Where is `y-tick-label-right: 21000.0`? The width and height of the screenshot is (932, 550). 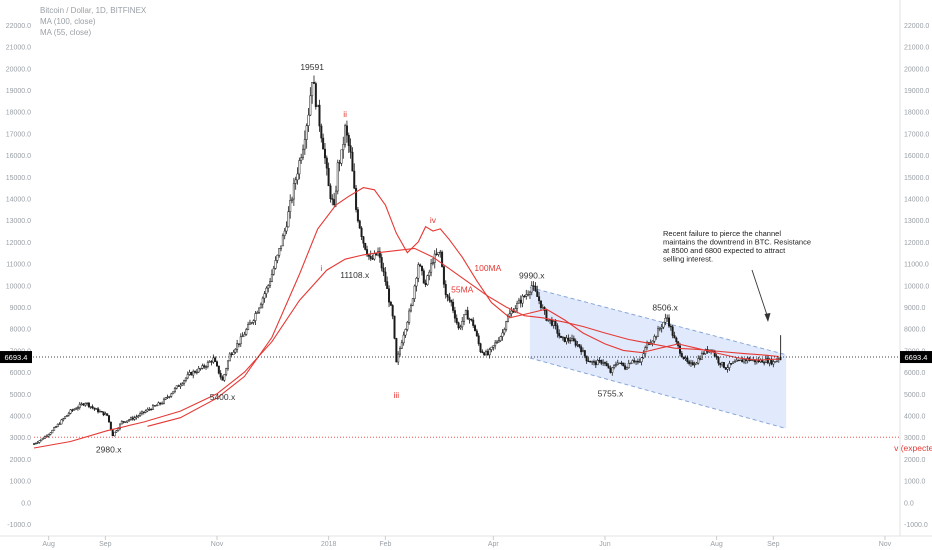
y-tick-label-right: 21000.0 is located at coordinates (916, 48).